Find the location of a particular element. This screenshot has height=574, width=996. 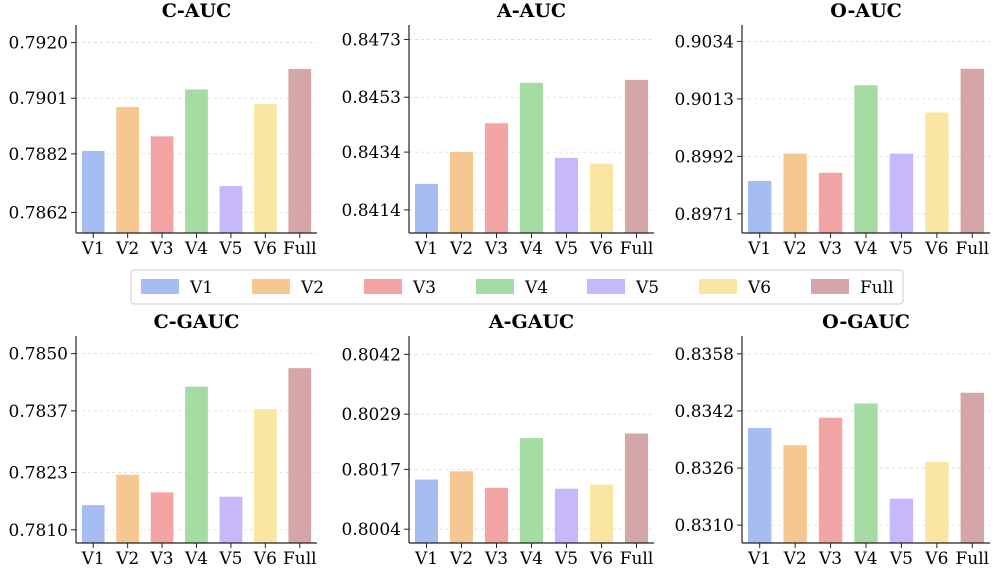

chart-title: O-AUC is located at coordinates (866, 11).